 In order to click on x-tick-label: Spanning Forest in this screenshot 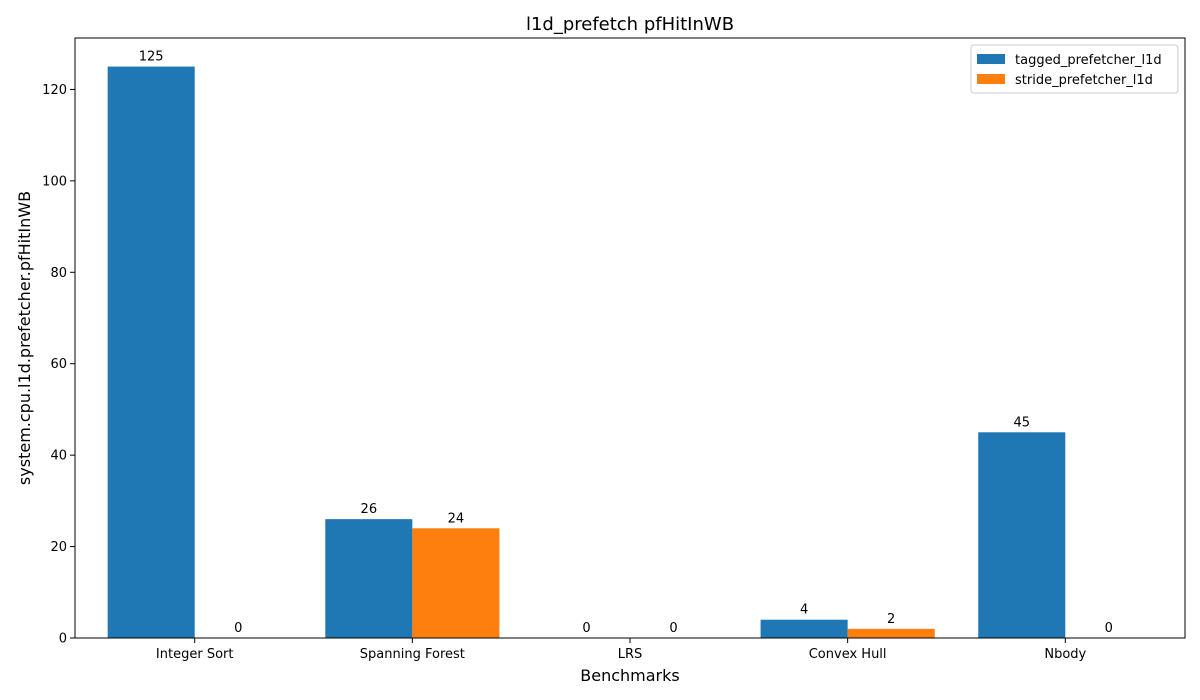, I will do `click(412, 654)`.